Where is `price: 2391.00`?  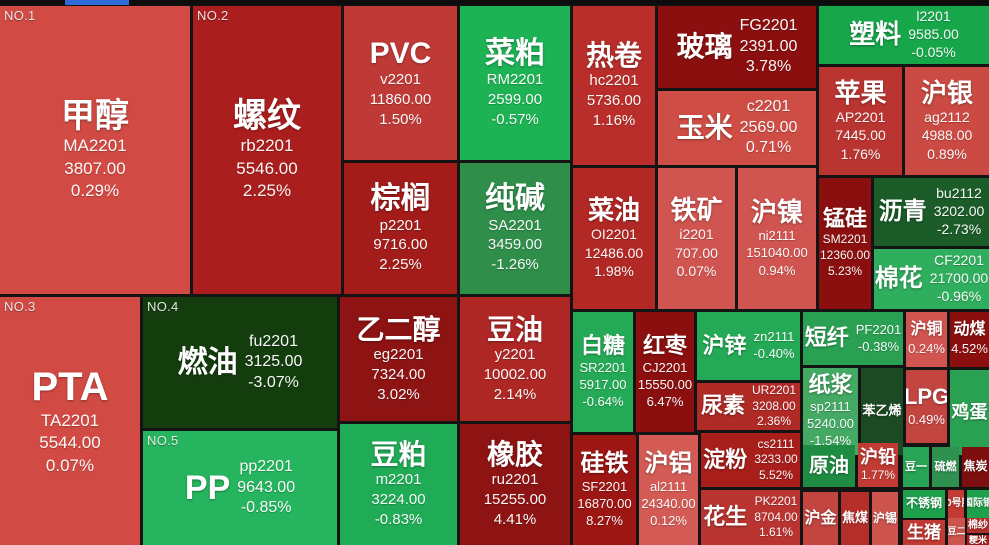
price: 2391.00 is located at coordinates (768, 46).